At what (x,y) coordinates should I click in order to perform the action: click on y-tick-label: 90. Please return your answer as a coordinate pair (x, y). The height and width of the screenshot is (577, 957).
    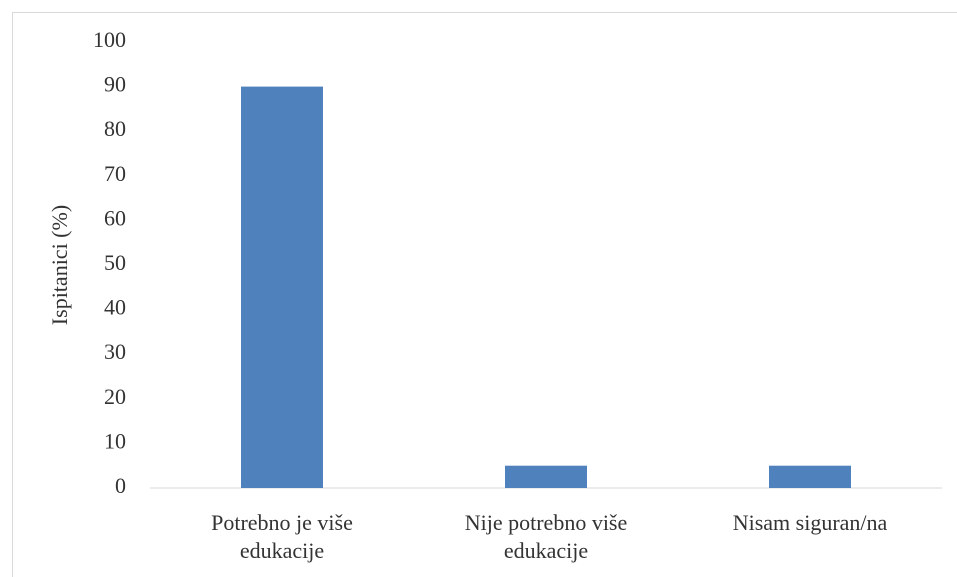
    Looking at the image, I should click on (115, 84).